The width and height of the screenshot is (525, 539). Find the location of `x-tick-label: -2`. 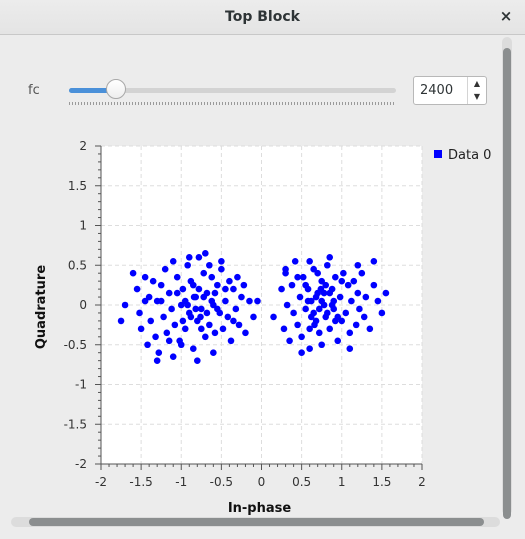

x-tick-label: -2 is located at coordinates (101, 482).